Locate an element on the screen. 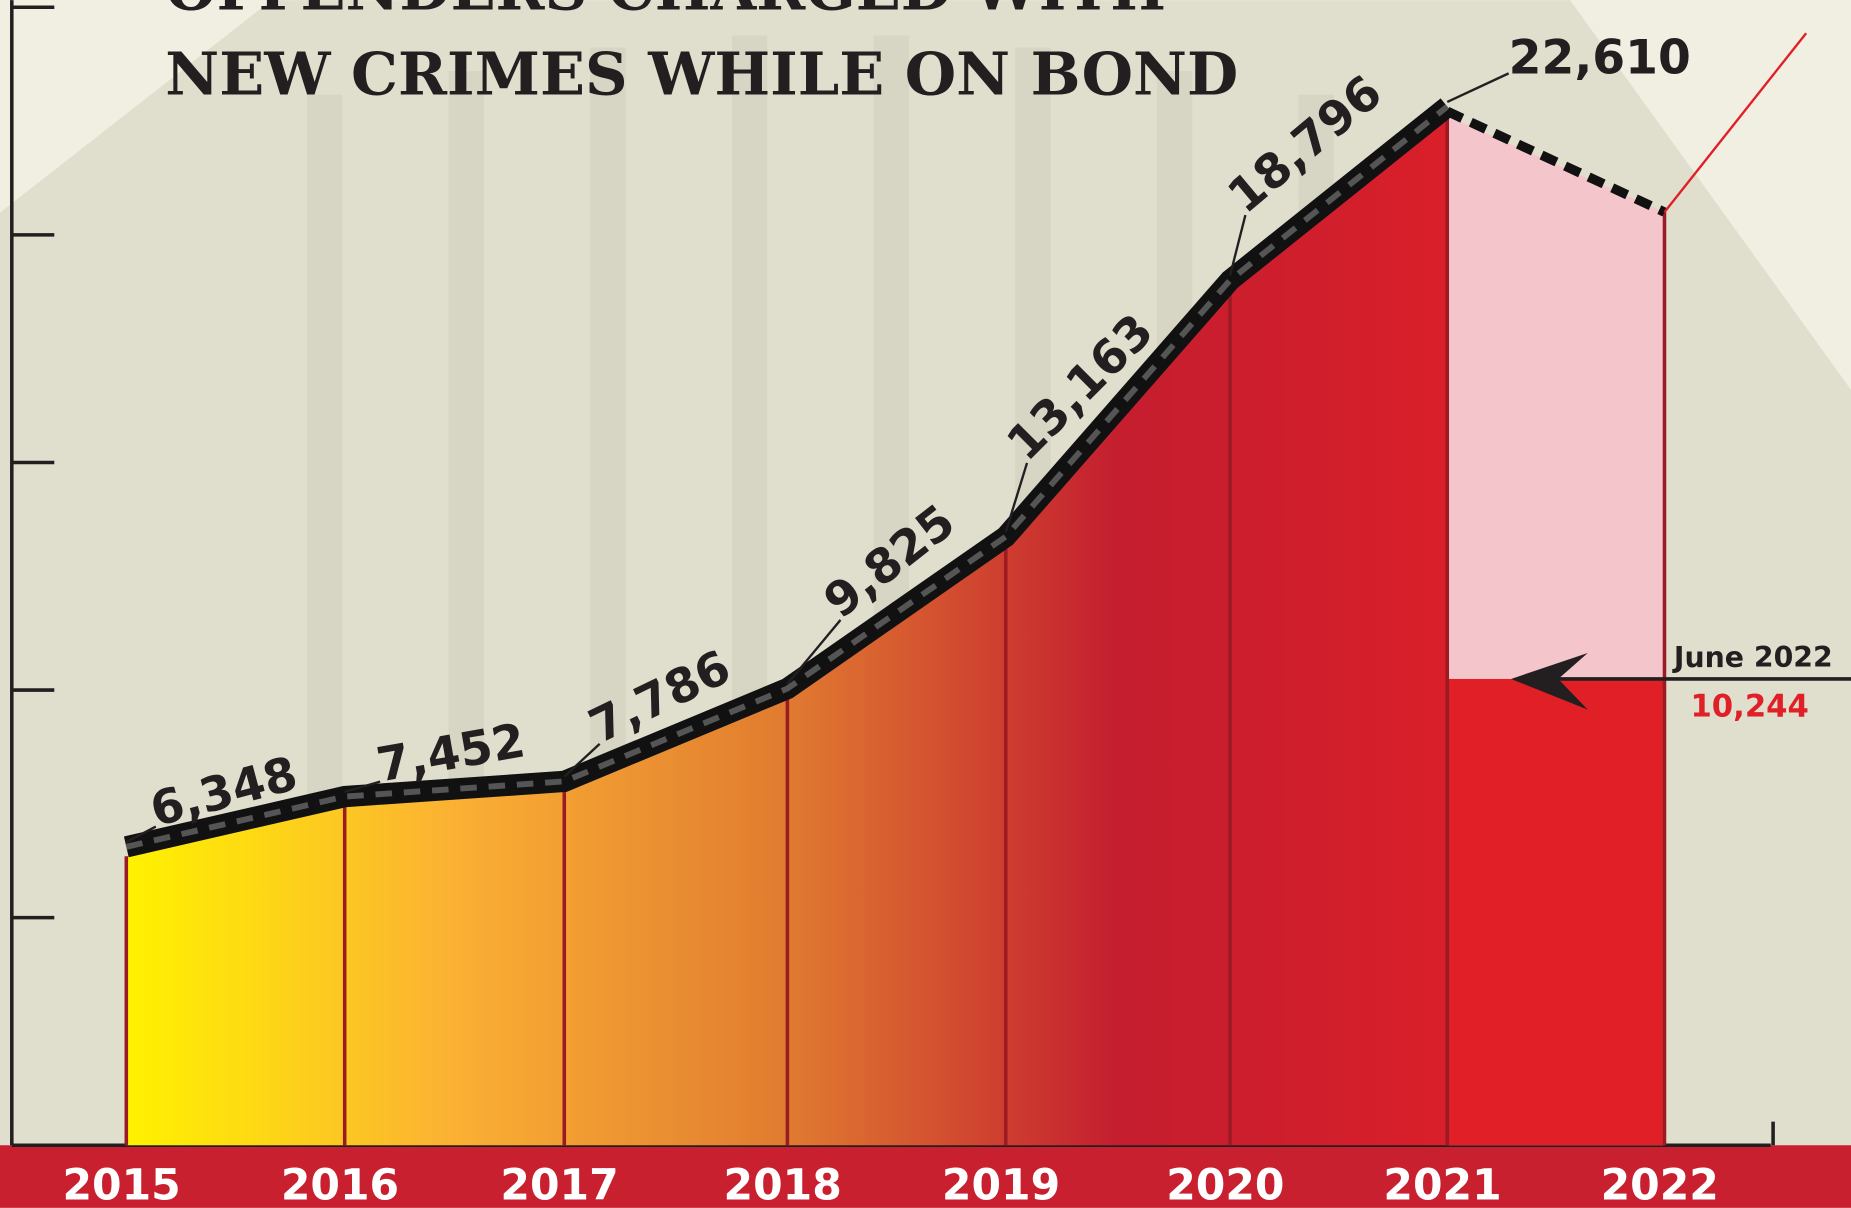  x-tick-label: 2022 is located at coordinates (1660, 1185).